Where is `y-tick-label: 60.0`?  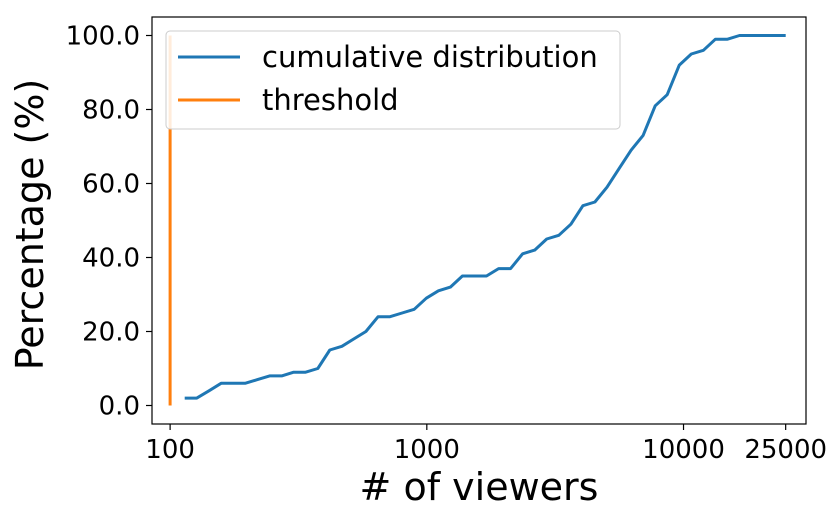 y-tick-label: 60.0 is located at coordinates (111, 185).